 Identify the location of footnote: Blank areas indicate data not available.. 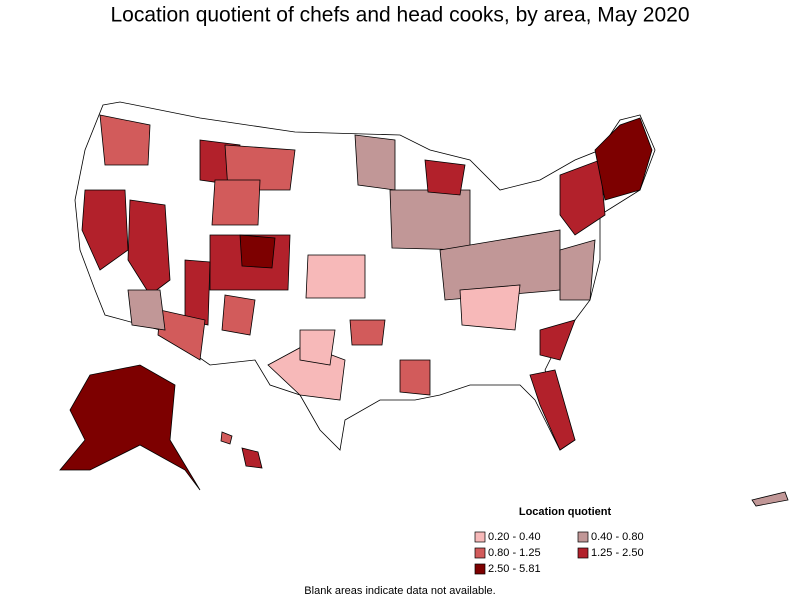
(399, 591).